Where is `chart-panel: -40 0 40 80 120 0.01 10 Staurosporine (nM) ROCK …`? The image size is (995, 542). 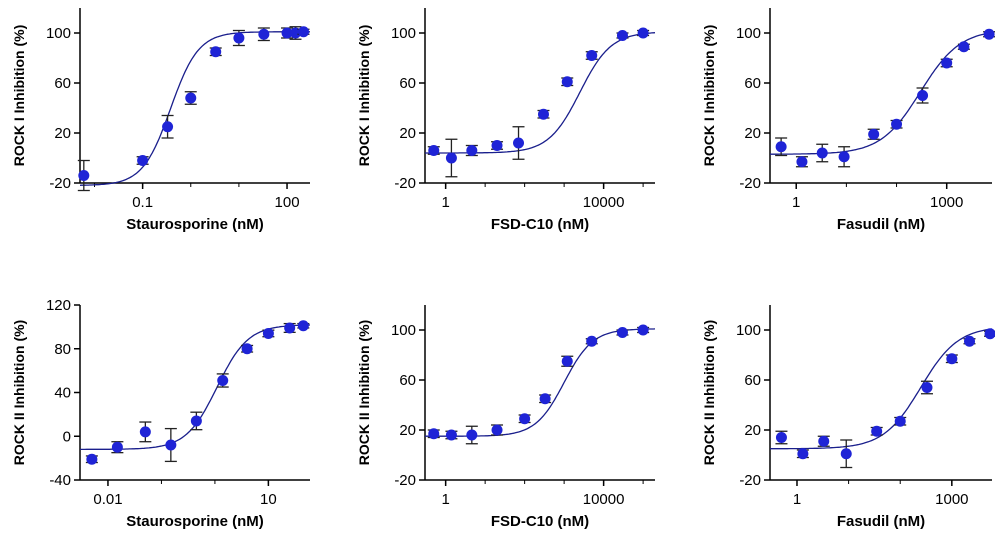
chart-panel: -40 0 40 80 120 0.01 10 Staurosporine (nM) ROCK … is located at coordinates (160, 413).